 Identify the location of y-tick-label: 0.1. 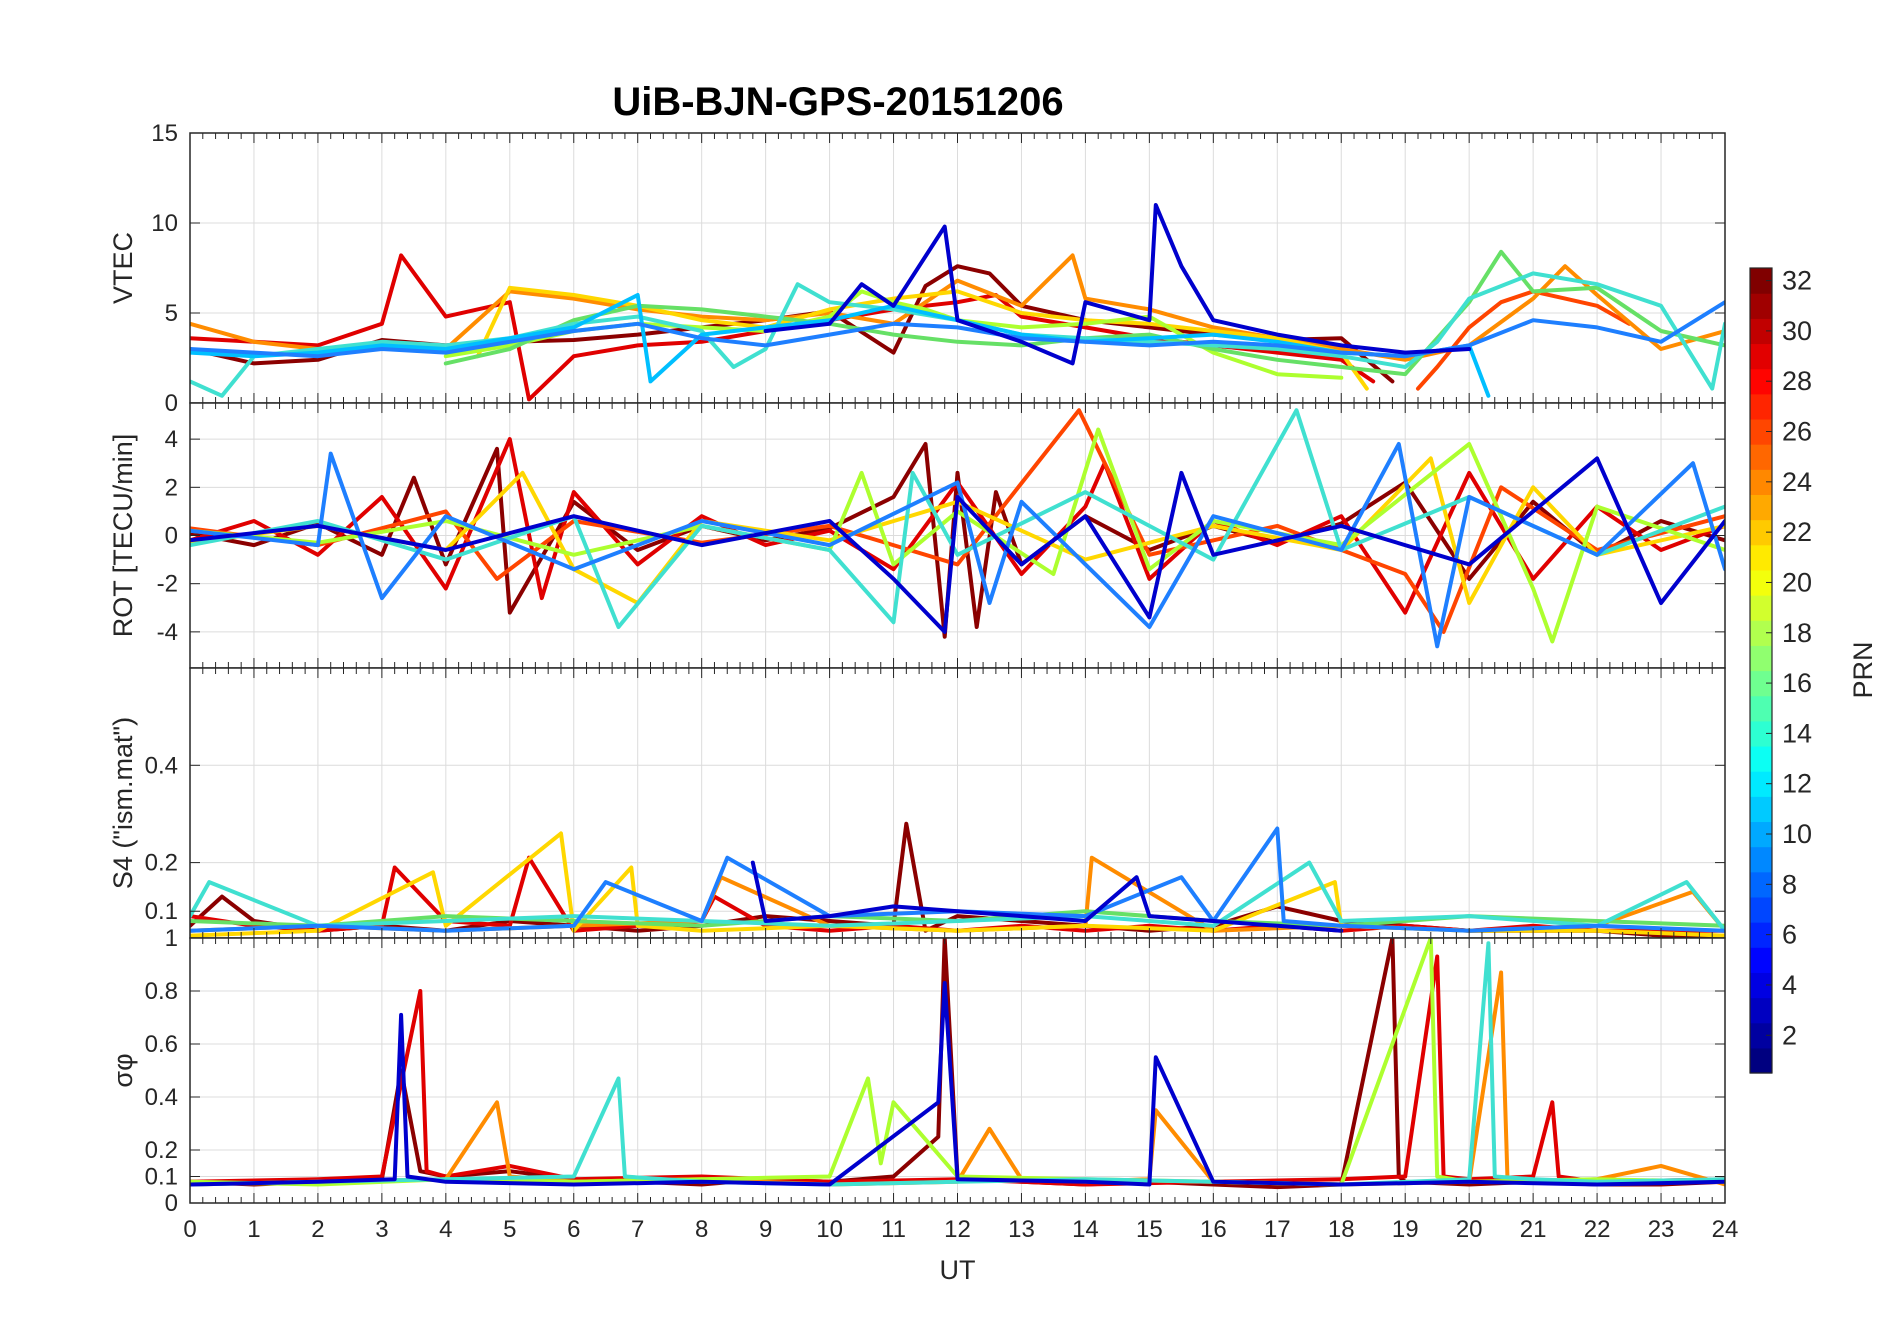
(161, 1177).